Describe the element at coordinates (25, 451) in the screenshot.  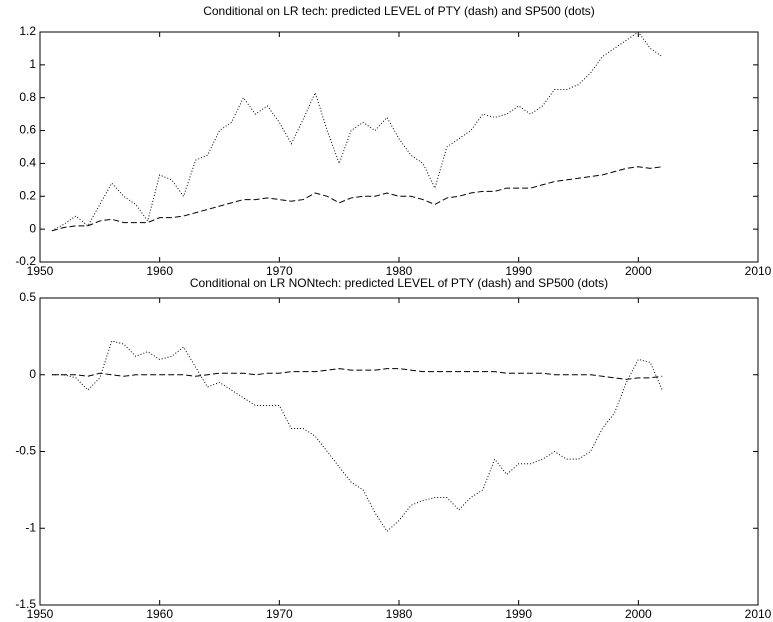
I see `y-tick-label: -0.5` at that location.